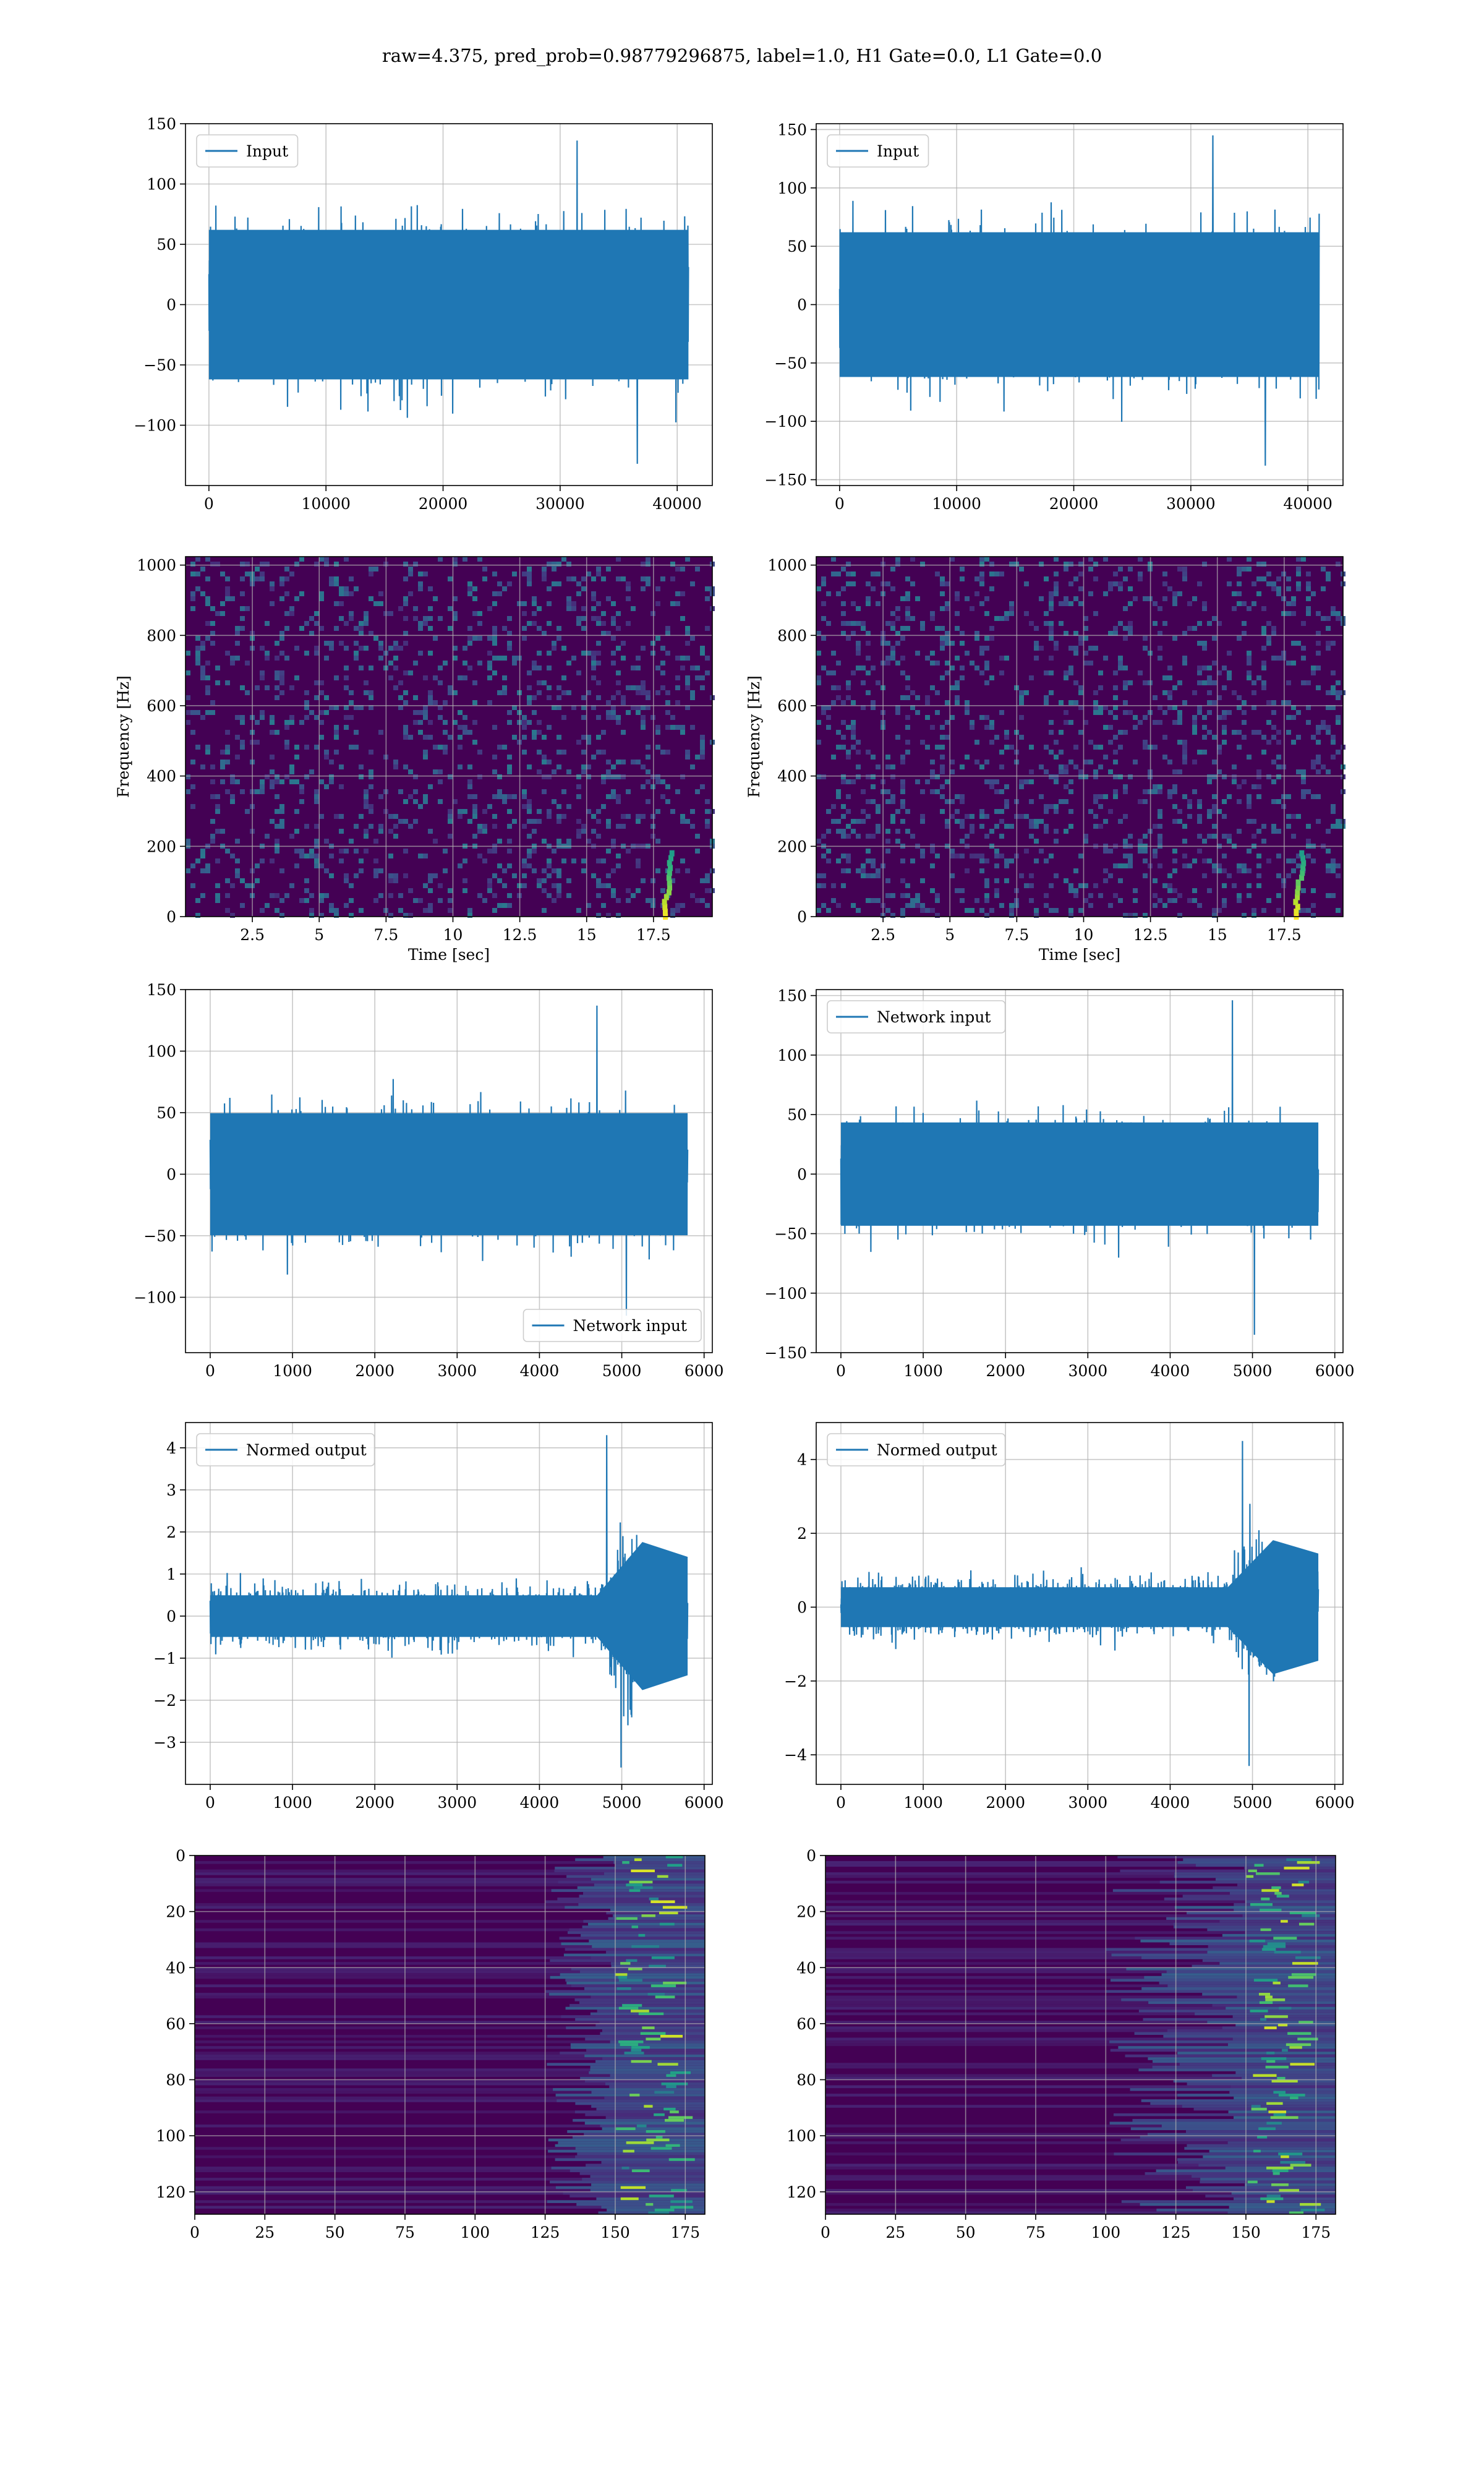 This screenshot has height=2474, width=1484. What do you see at coordinates (1080, 2035) in the screenshot?
I see `plot-p10-frame` at bounding box center [1080, 2035].